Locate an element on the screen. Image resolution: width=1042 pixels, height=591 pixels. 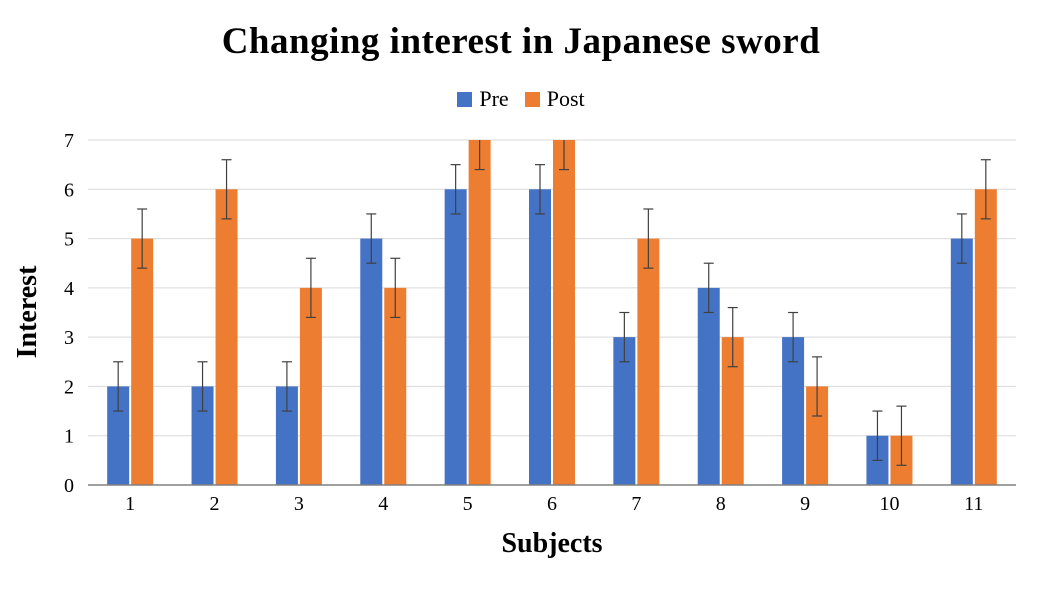
x-tick-label: 6 is located at coordinates (552, 504).